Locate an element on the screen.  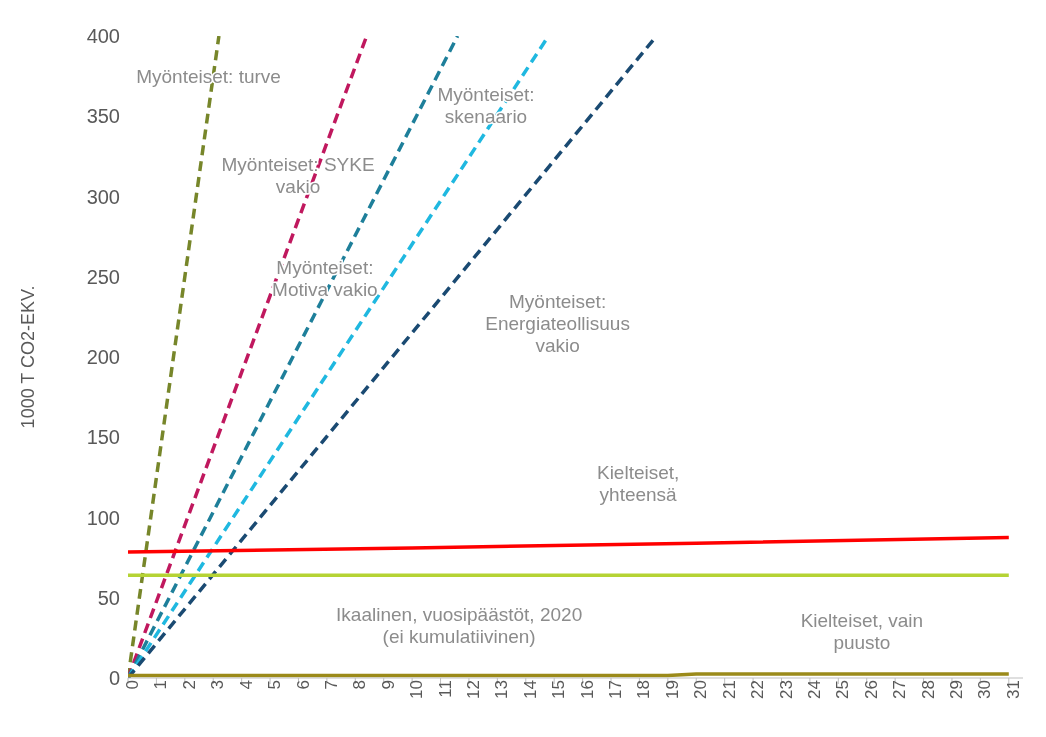
x-tick-label: 27 is located at coordinates (900, 689).